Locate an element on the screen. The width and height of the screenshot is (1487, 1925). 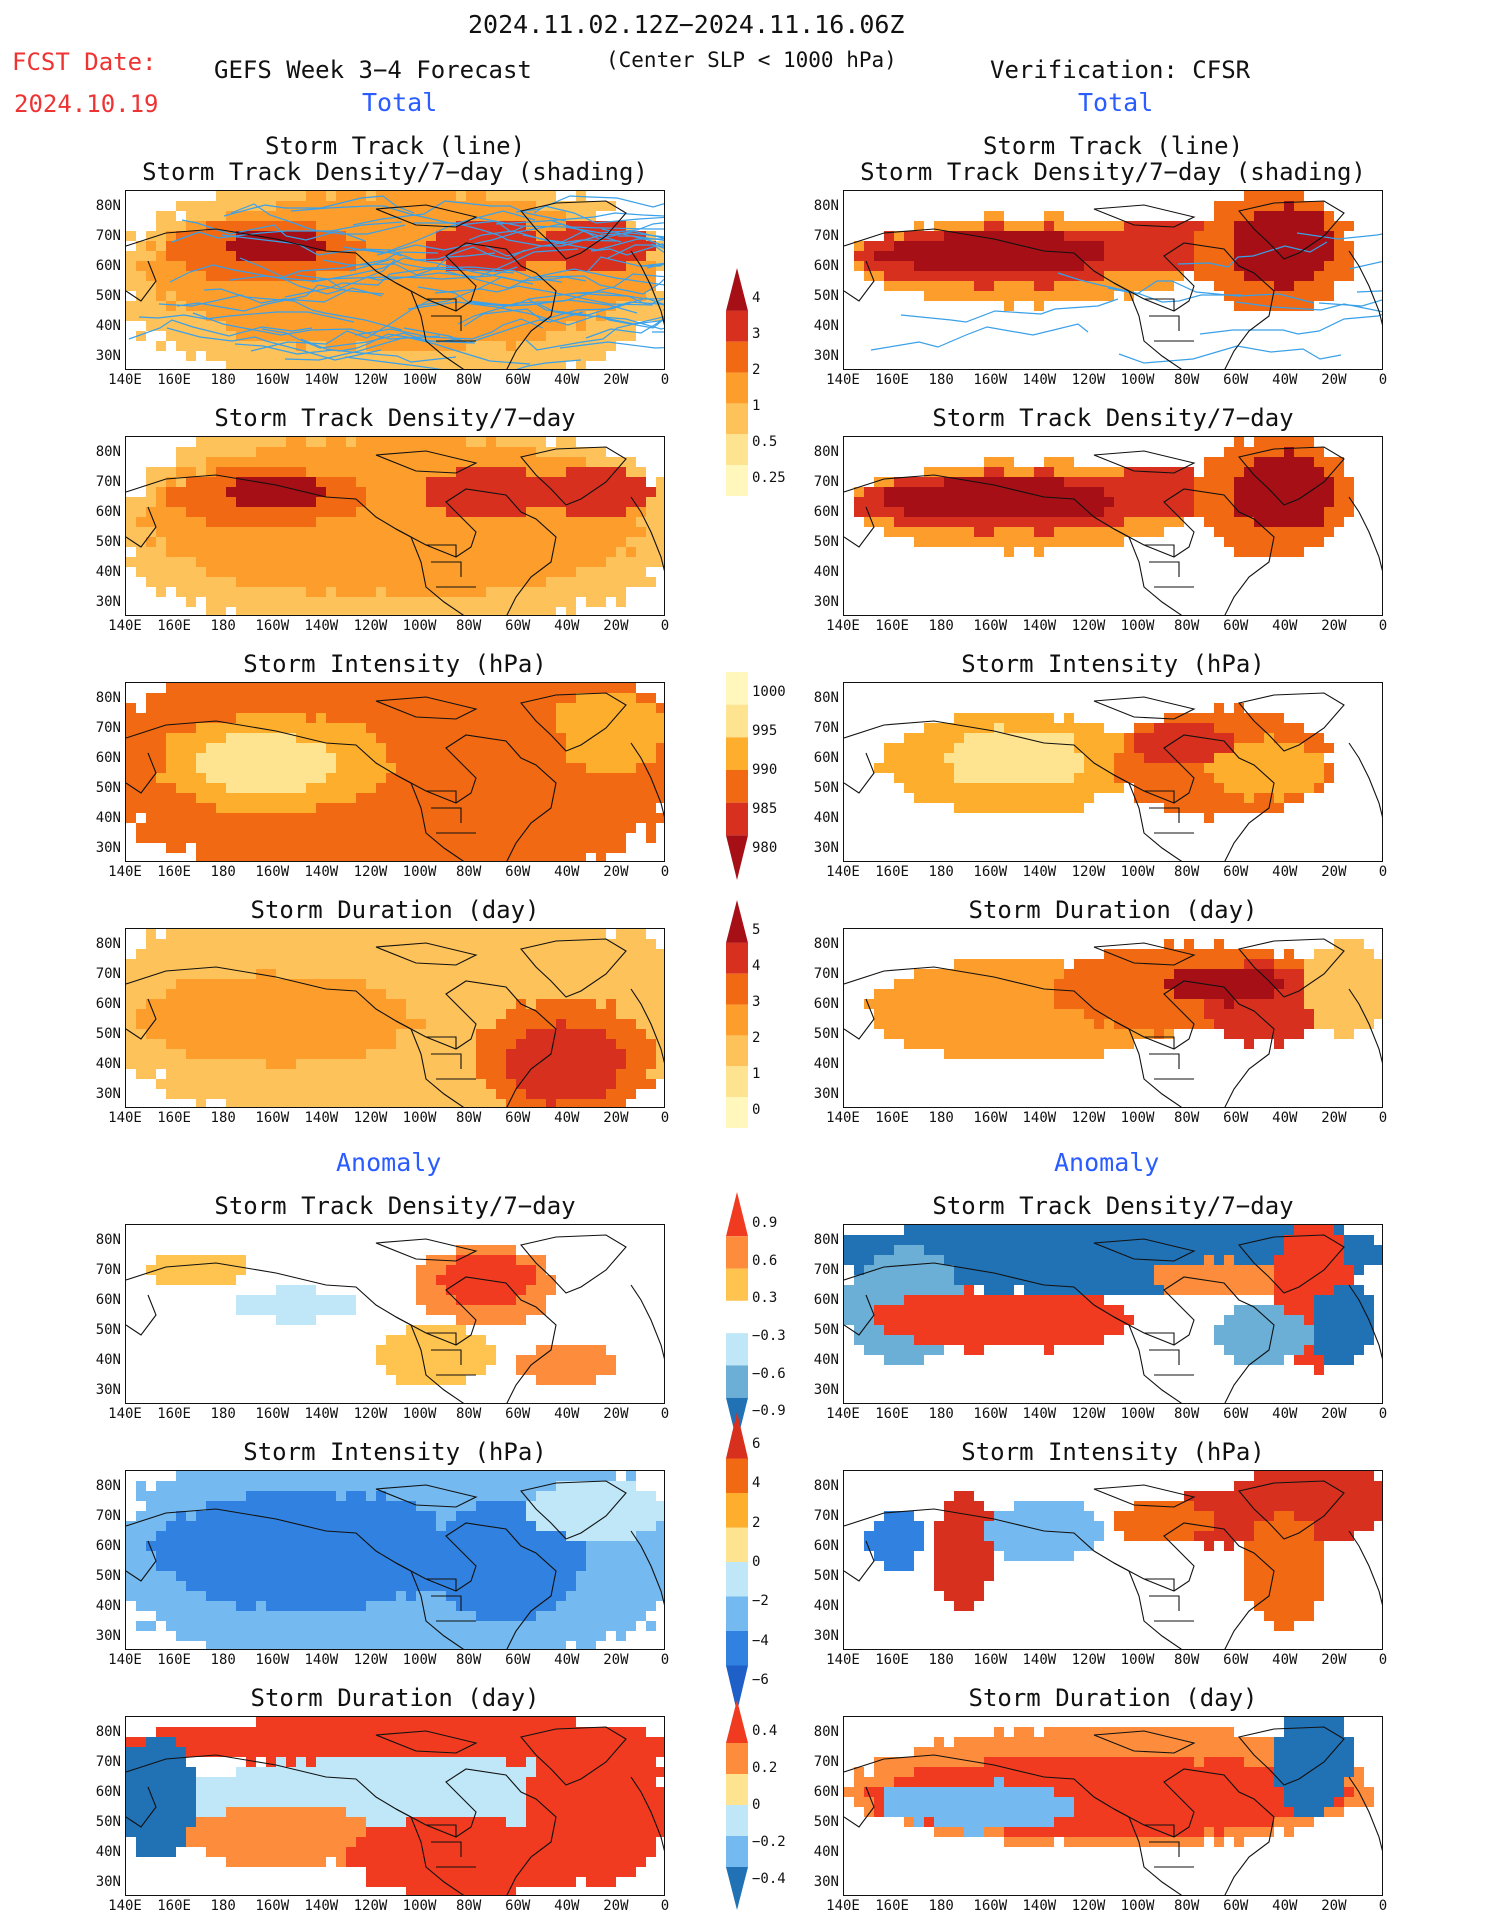
map-shading is located at coordinates (395, 772).